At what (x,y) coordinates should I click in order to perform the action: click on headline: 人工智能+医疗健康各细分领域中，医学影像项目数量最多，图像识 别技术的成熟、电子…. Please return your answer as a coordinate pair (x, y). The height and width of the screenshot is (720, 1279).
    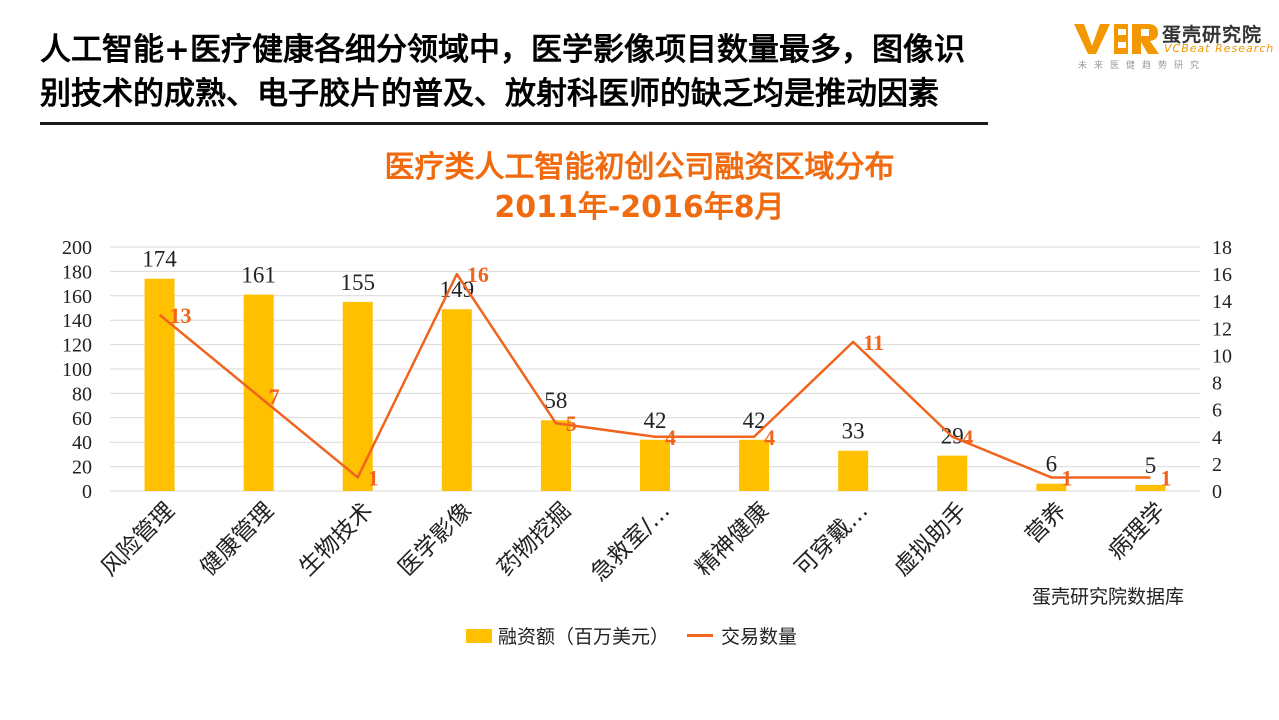
    Looking at the image, I should click on (520, 72).